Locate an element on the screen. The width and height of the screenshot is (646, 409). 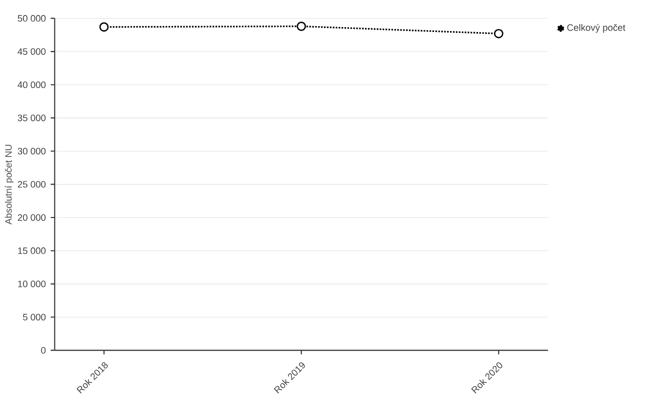
y-tick-label: 35 000 is located at coordinates (32, 118).